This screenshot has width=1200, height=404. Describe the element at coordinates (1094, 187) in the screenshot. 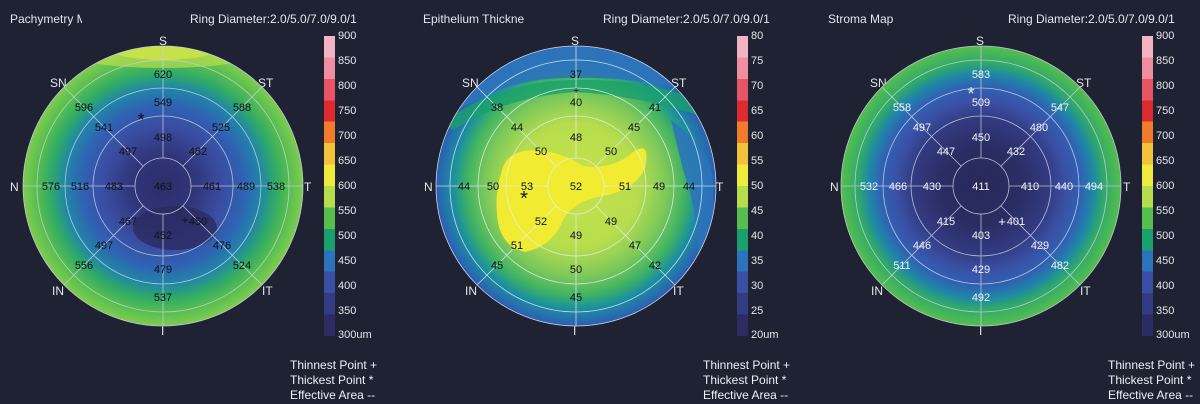

I see `zone-value-r4-t: 494` at that location.